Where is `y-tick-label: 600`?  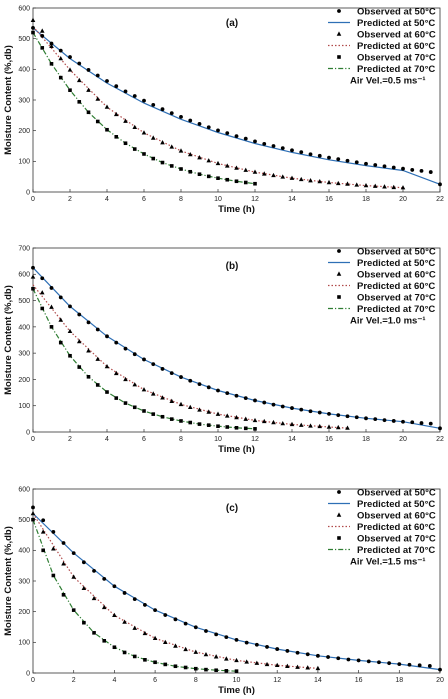
y-tick-label: 600 is located at coordinates (24, 8).